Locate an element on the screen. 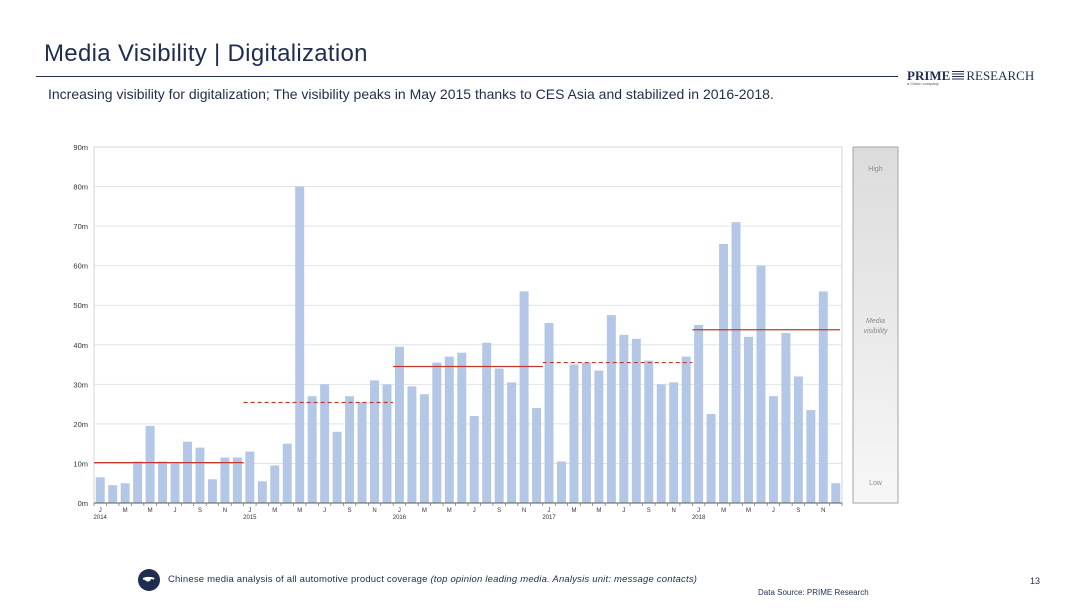 The width and height of the screenshot is (1080, 608). visibility-scale is located at coordinates (875, 325).